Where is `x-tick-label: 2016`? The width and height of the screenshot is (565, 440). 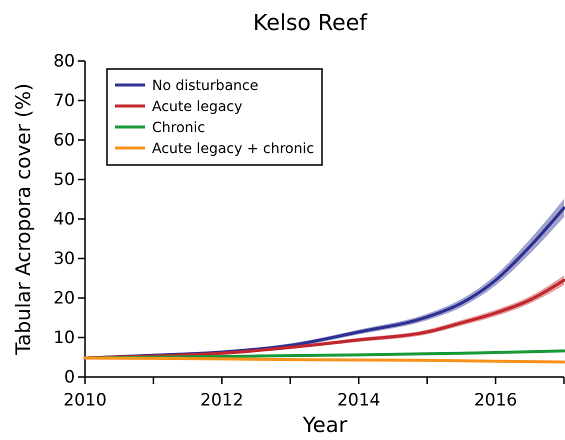 x-tick-label: 2016 is located at coordinates (496, 400).